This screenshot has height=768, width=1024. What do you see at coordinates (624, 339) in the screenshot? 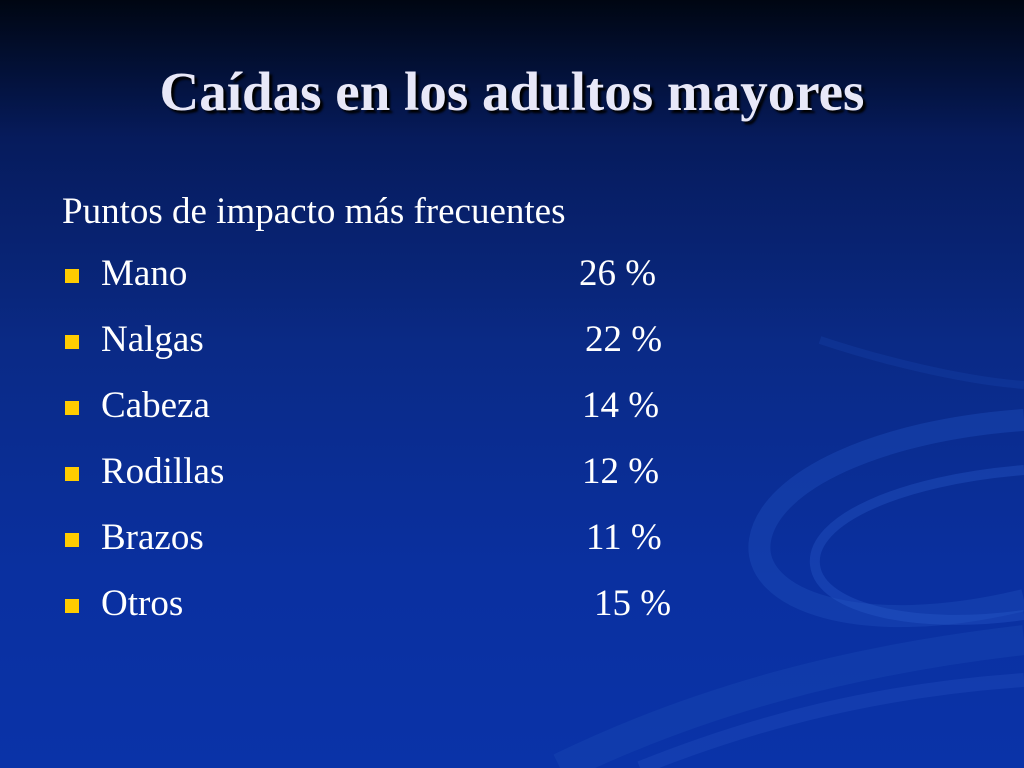
I see `item-value: 22 %` at bounding box center [624, 339].